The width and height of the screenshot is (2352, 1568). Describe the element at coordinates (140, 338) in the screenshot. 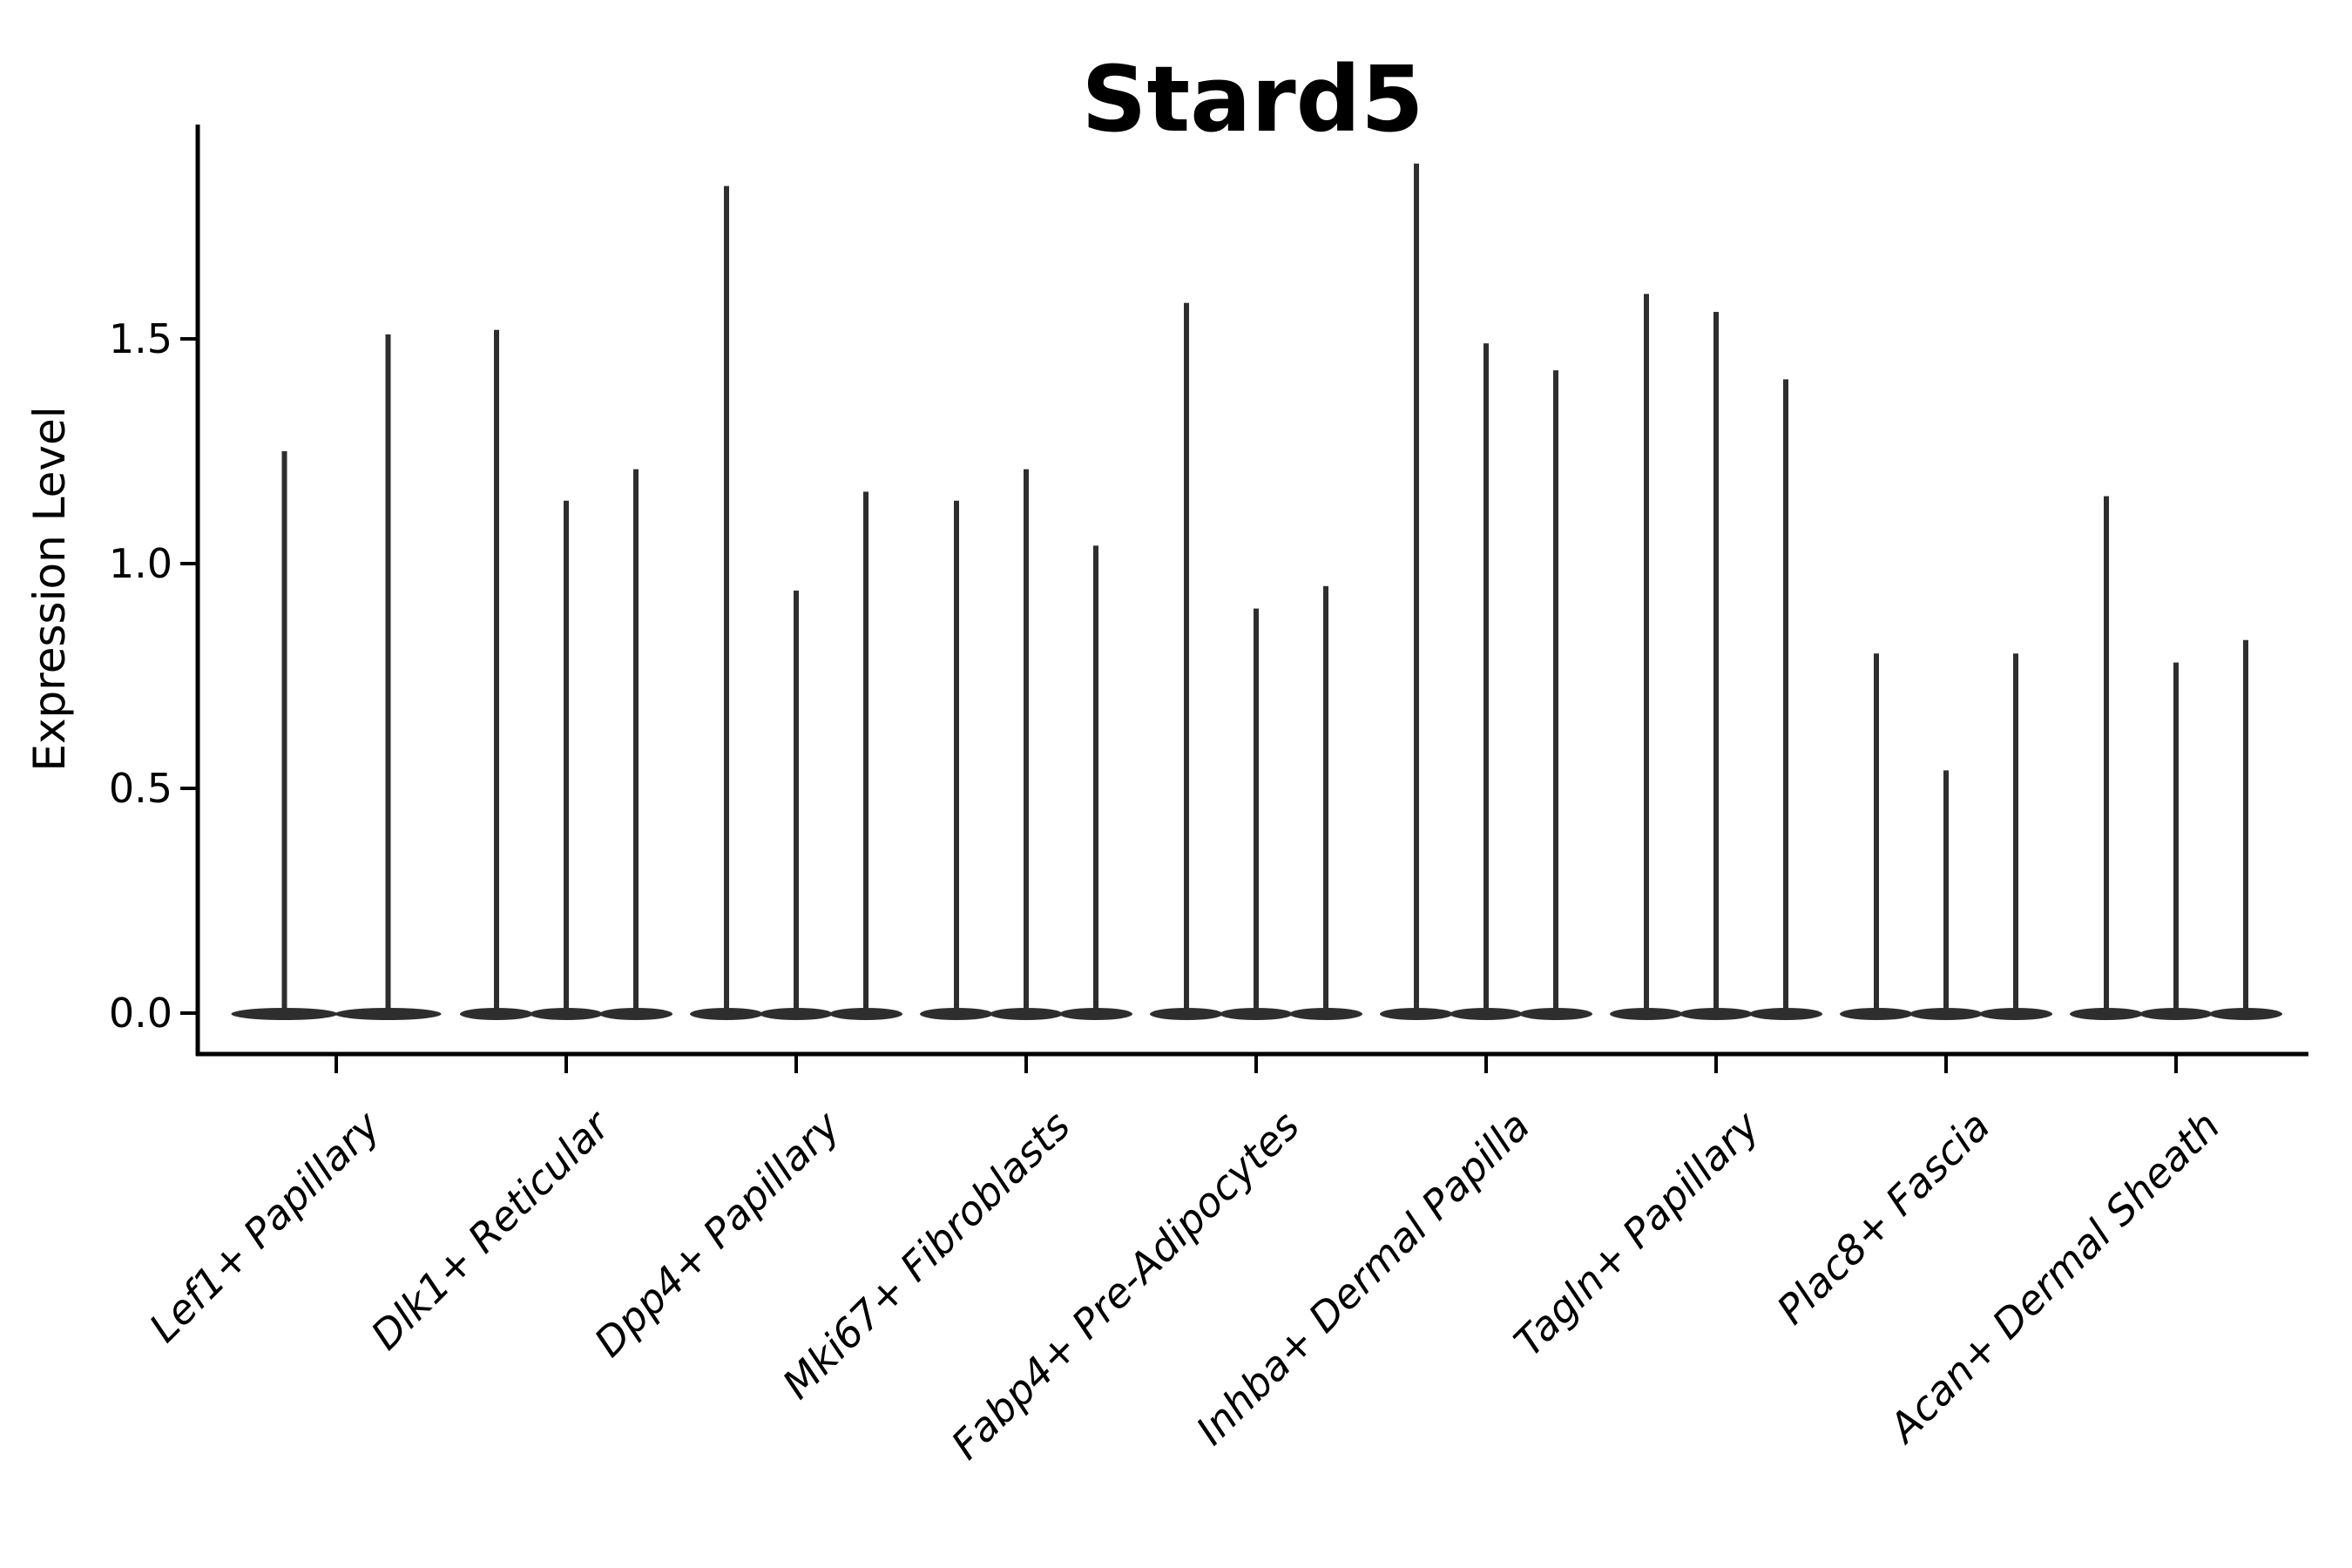

I see `y-tick-label: 1.5` at that location.